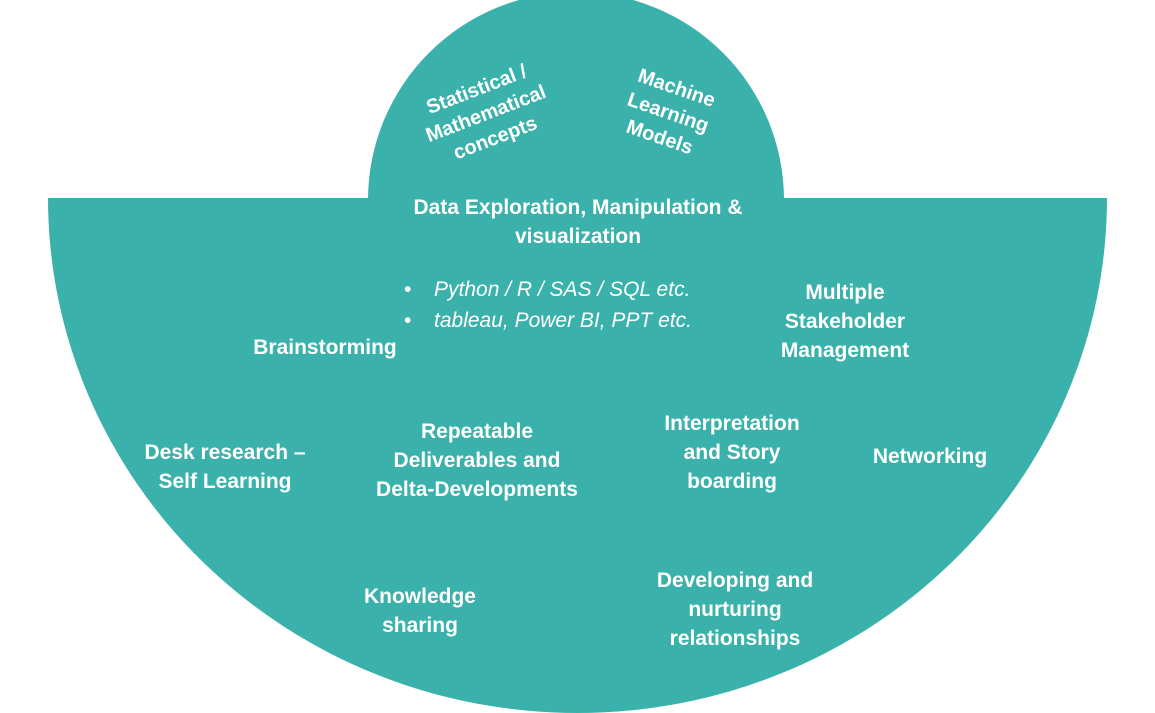  I want to click on tools-list-item: • Python / R / SAS / SQL etc., so click(547, 289).